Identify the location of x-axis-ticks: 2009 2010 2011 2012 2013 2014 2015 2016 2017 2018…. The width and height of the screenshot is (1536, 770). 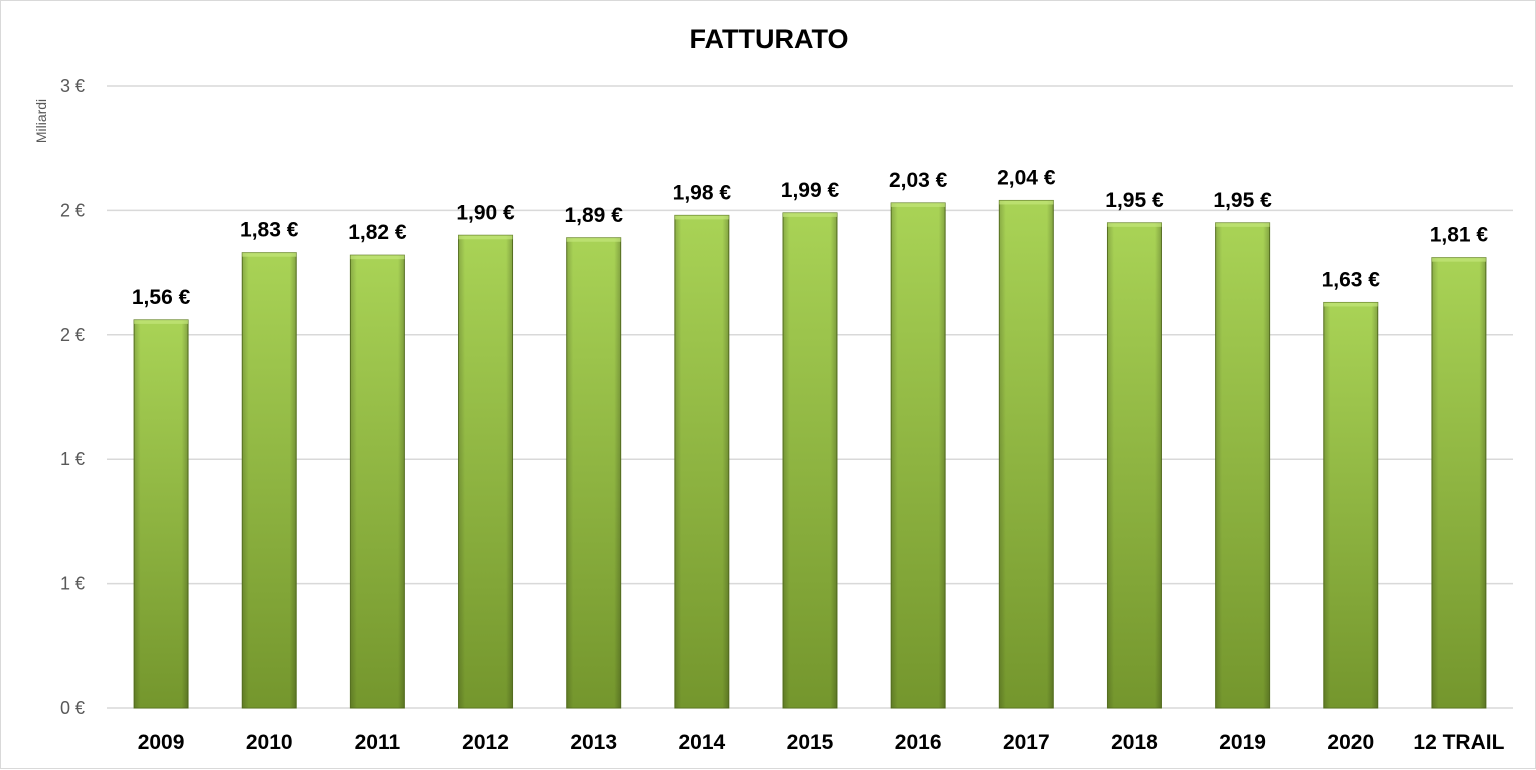
(821, 742).